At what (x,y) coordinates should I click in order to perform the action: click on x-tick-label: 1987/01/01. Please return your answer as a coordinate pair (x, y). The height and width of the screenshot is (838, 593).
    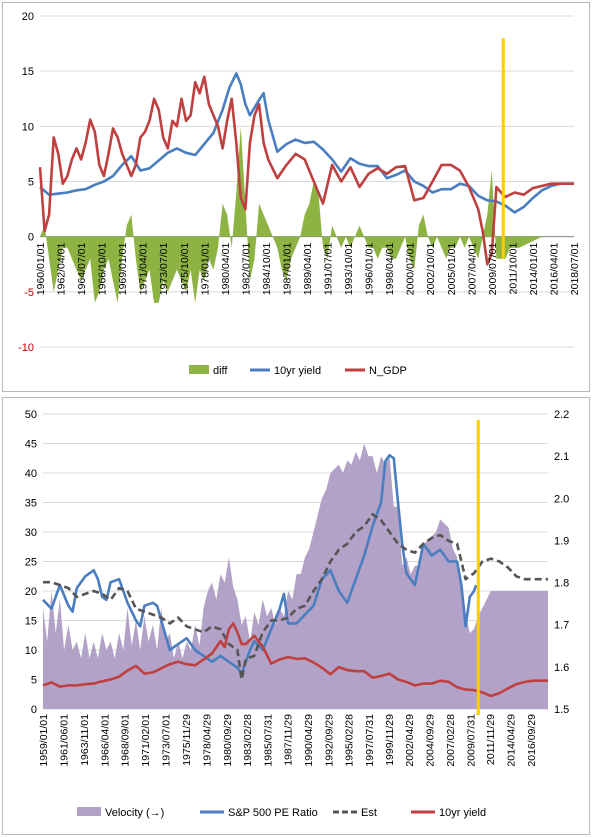
    Looking at the image, I should click on (287, 269).